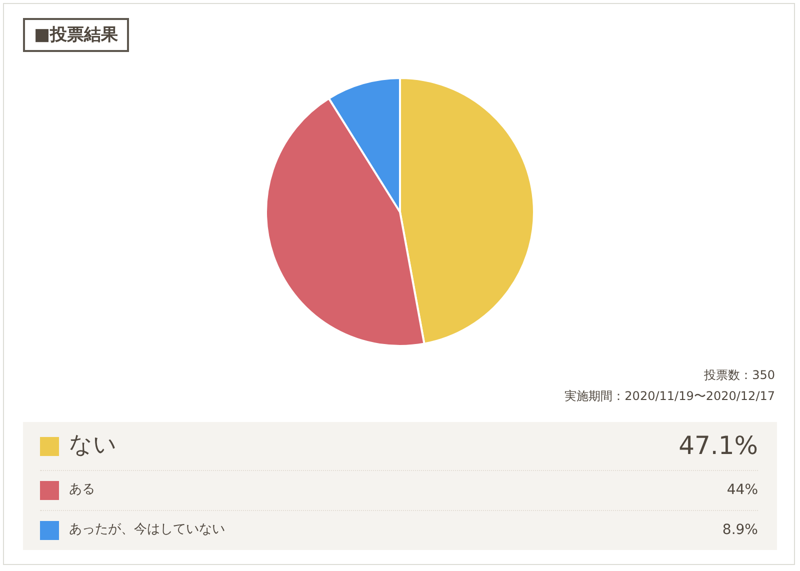 The width and height of the screenshot is (800, 571). What do you see at coordinates (740, 530) in the screenshot?
I see `data-label: 8.9%` at bounding box center [740, 530].